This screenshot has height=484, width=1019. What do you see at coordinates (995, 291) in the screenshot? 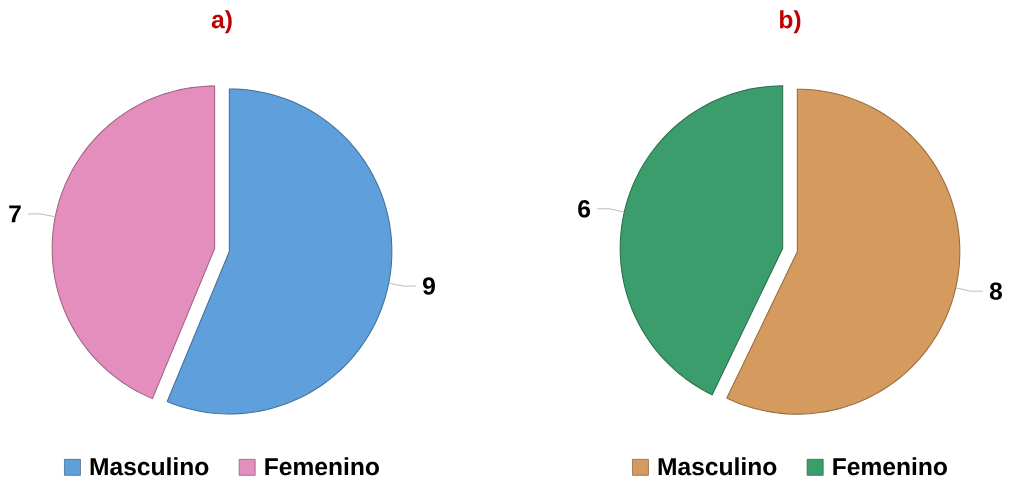
I see `data-label: 8` at bounding box center [995, 291].